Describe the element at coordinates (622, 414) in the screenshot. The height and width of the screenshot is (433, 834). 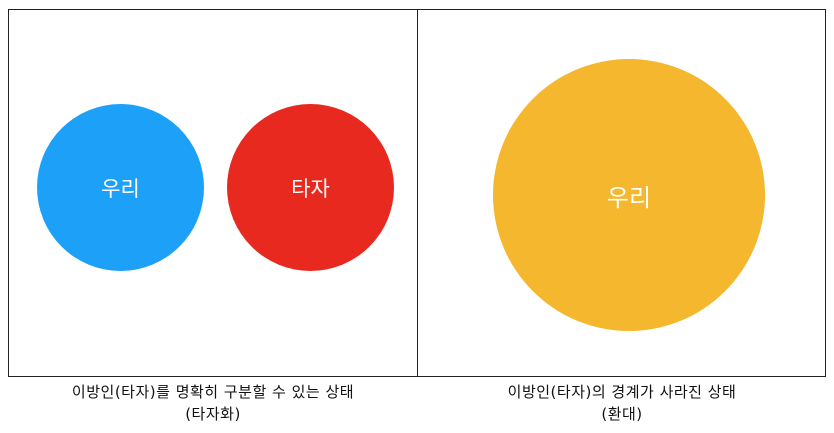
I see `right-caption-line2: (환대)` at that location.